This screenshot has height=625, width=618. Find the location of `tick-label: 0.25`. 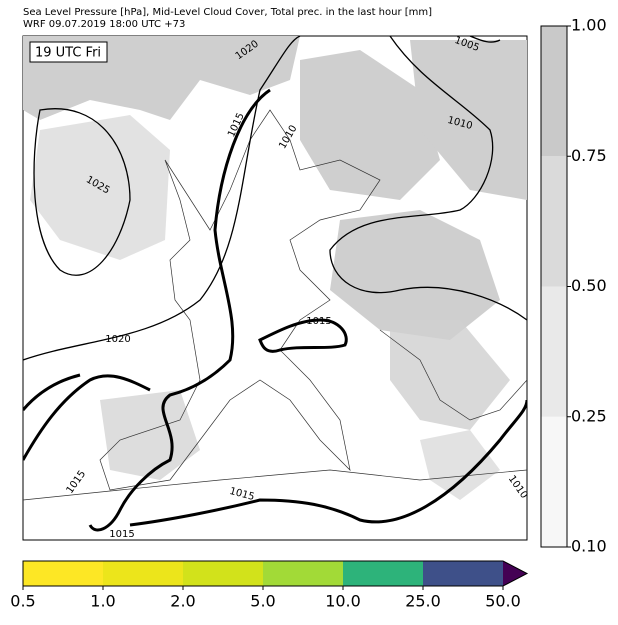

tick-label: 0.25 is located at coordinates (589, 415).